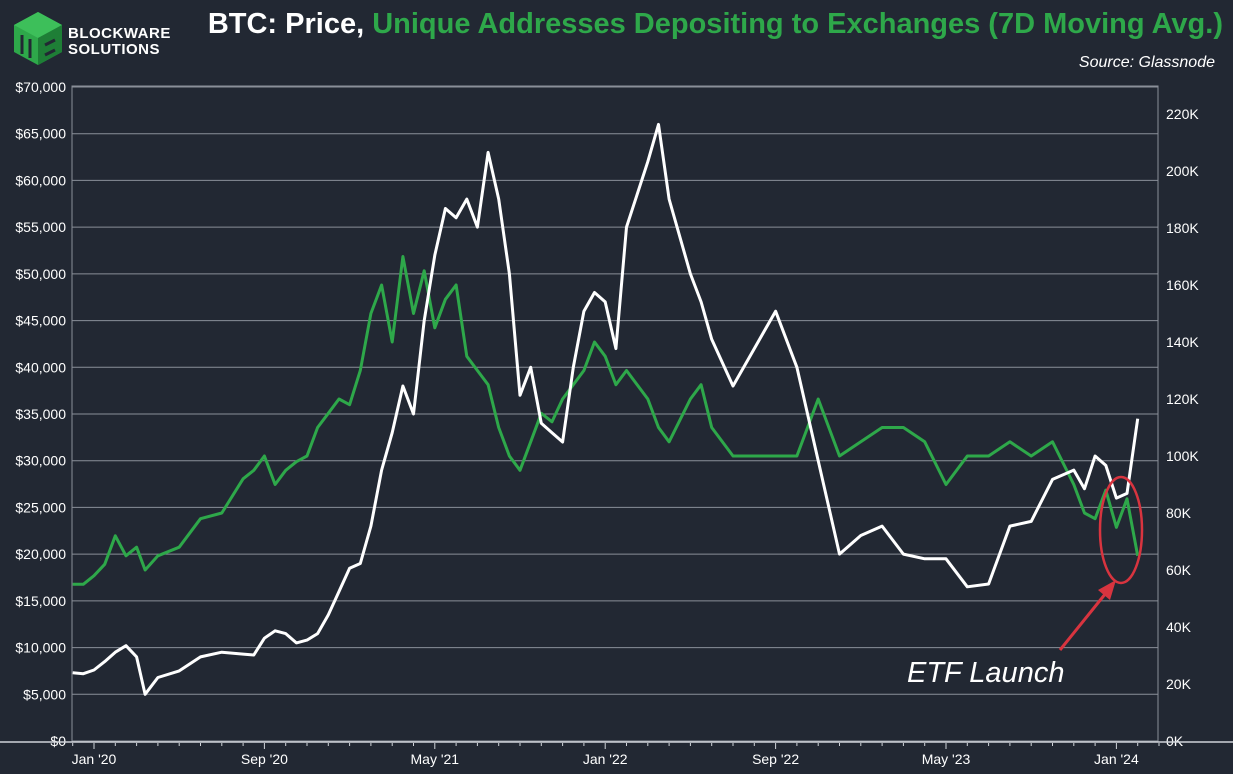 This screenshot has height=774, width=1233. What do you see at coordinates (44, 694) in the screenshot?
I see `y-left-tick-label: $5,000` at bounding box center [44, 694].